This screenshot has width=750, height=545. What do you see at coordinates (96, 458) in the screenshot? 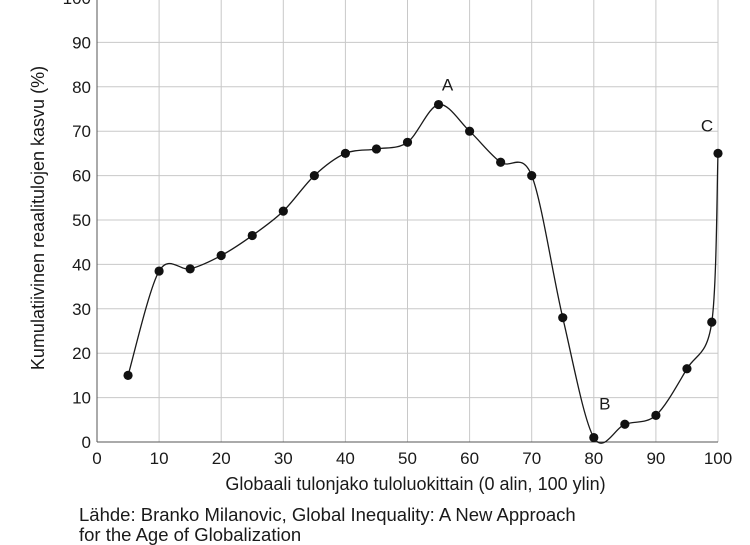
I see `x-tick-label: 0` at bounding box center [96, 458].